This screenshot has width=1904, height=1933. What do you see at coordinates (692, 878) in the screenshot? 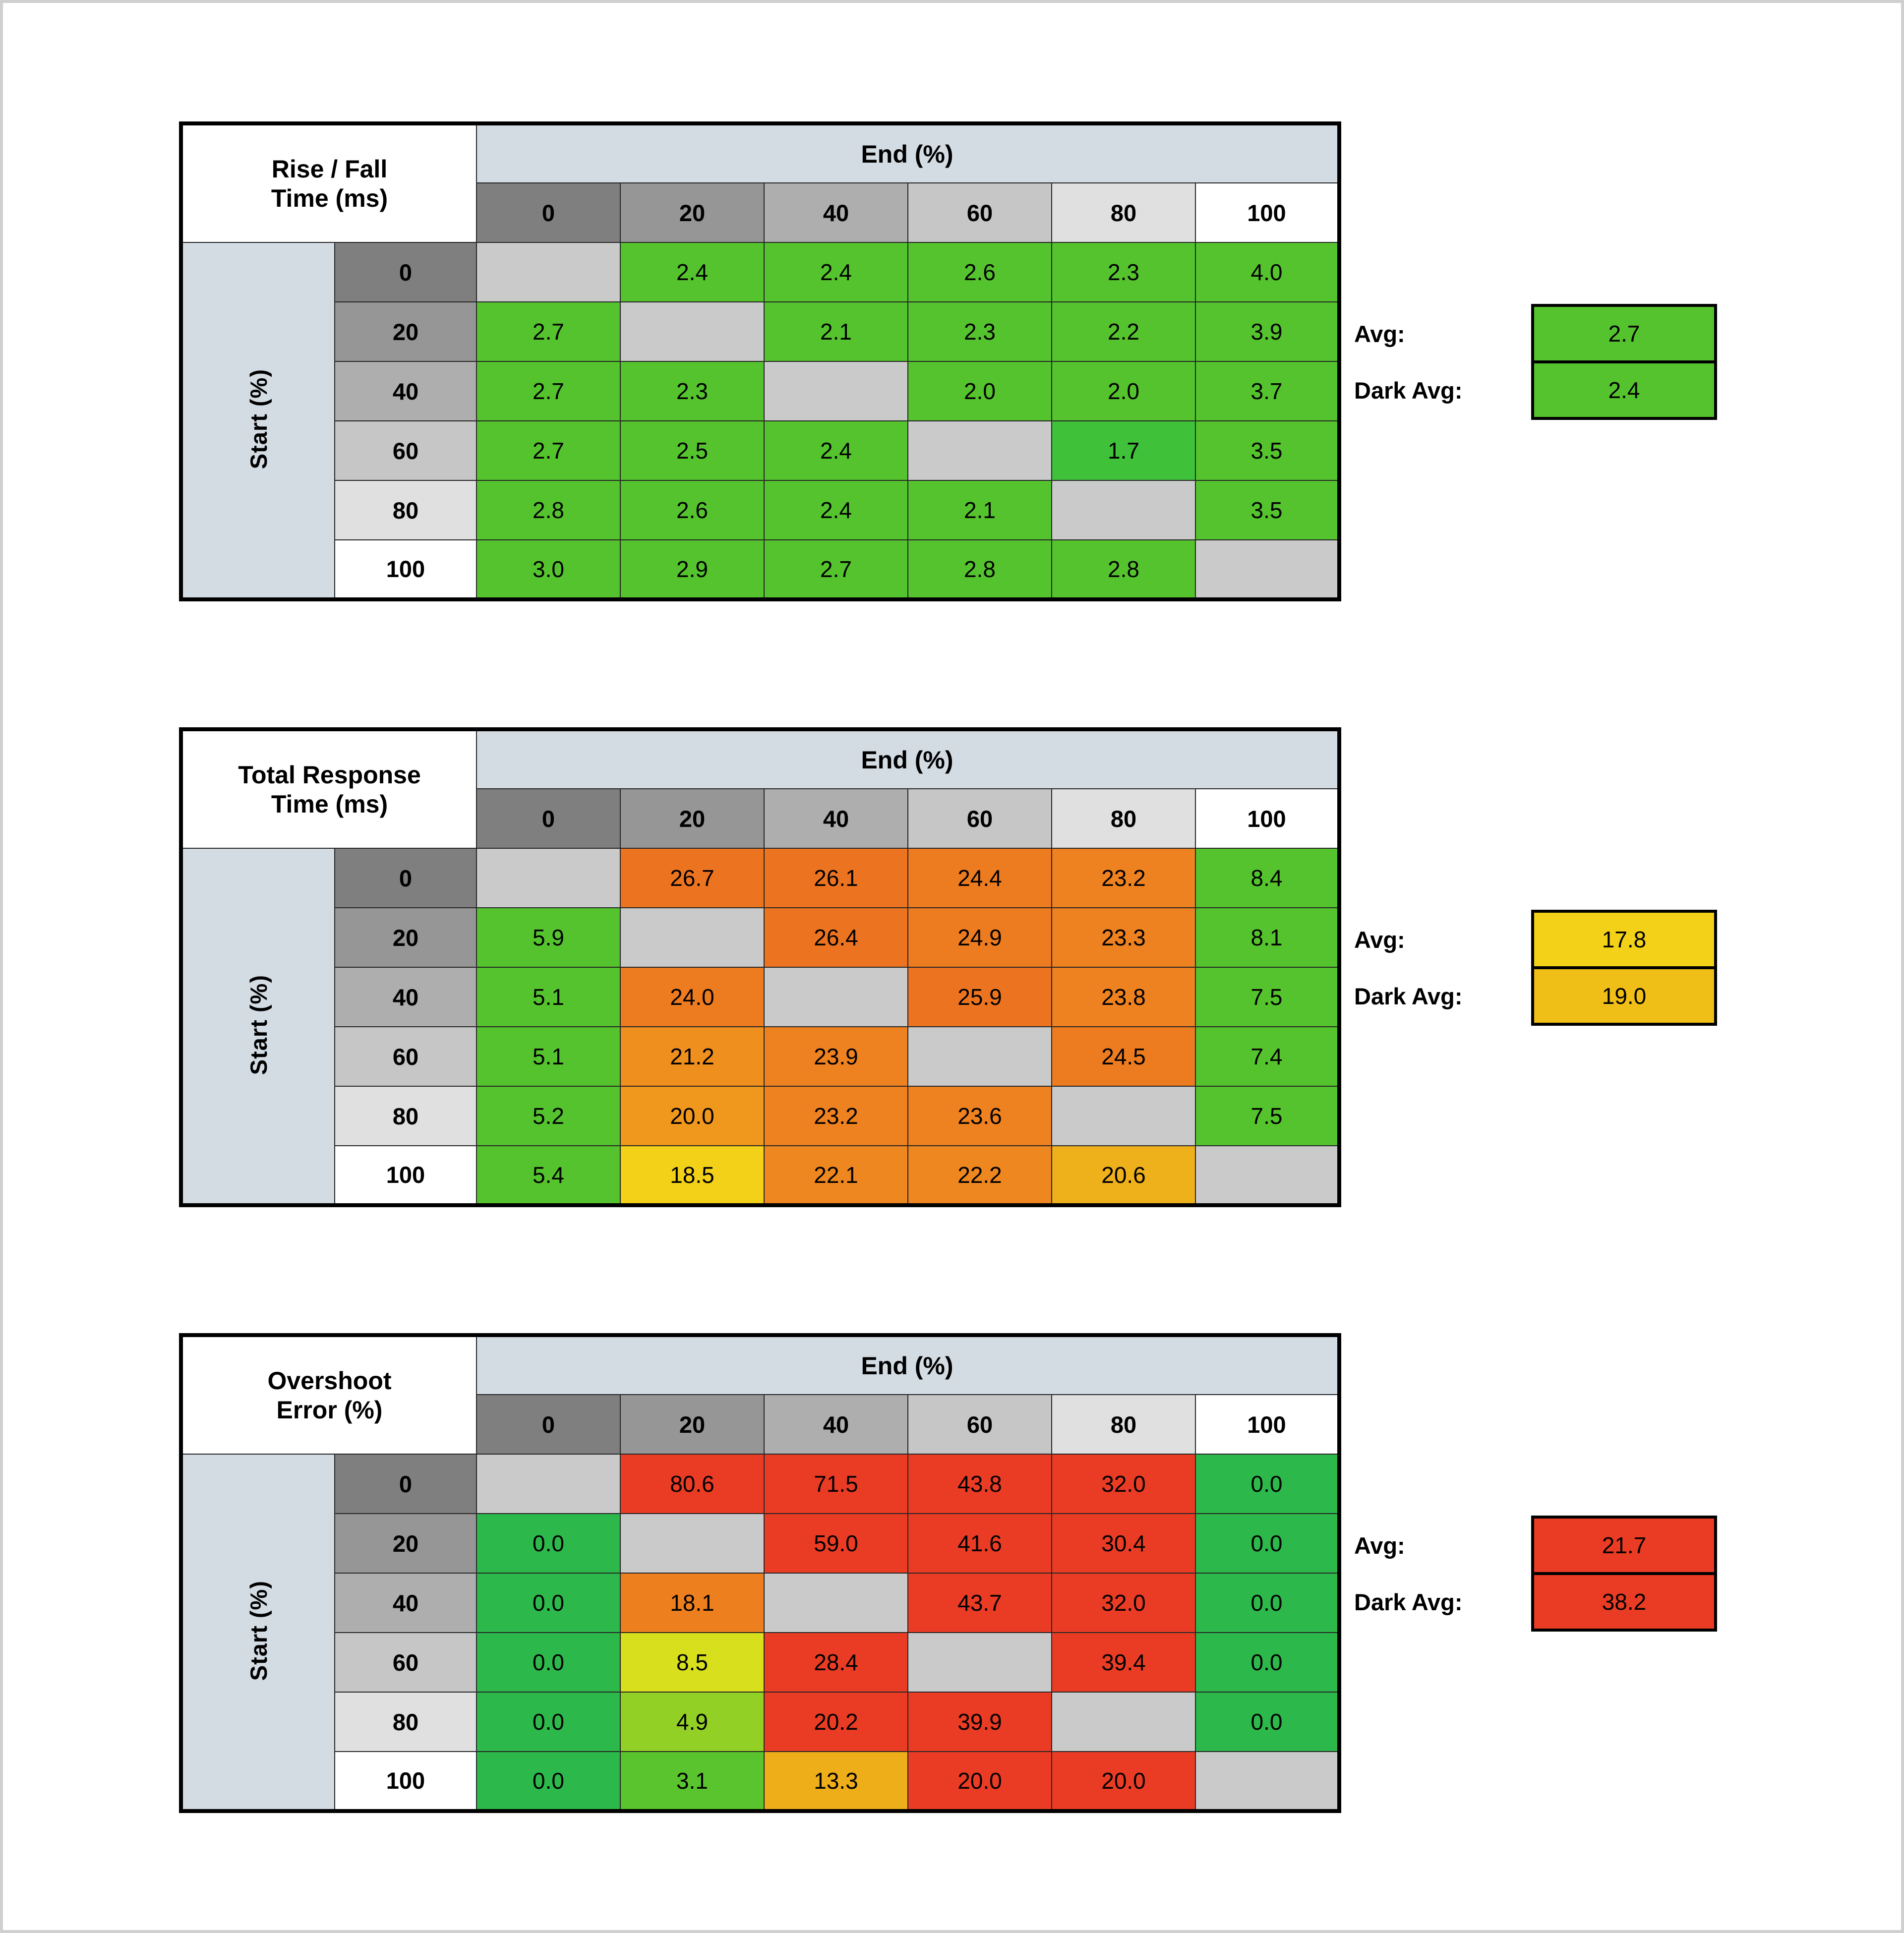
I see `value-cell: 26.7` at bounding box center [692, 878].